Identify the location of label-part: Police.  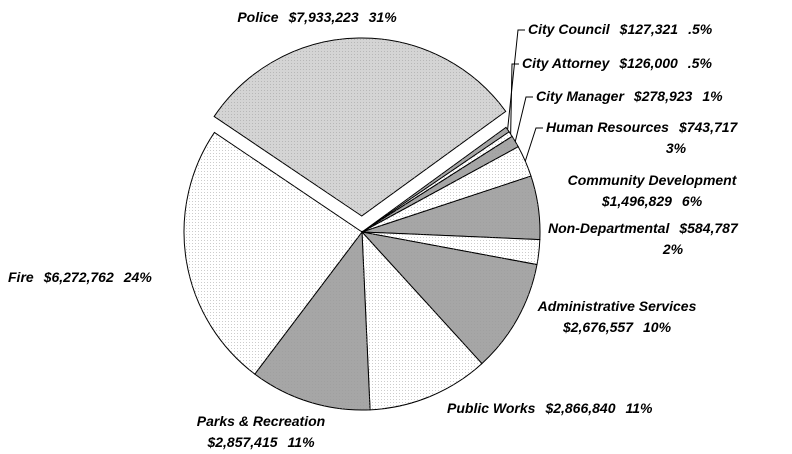
(257, 17).